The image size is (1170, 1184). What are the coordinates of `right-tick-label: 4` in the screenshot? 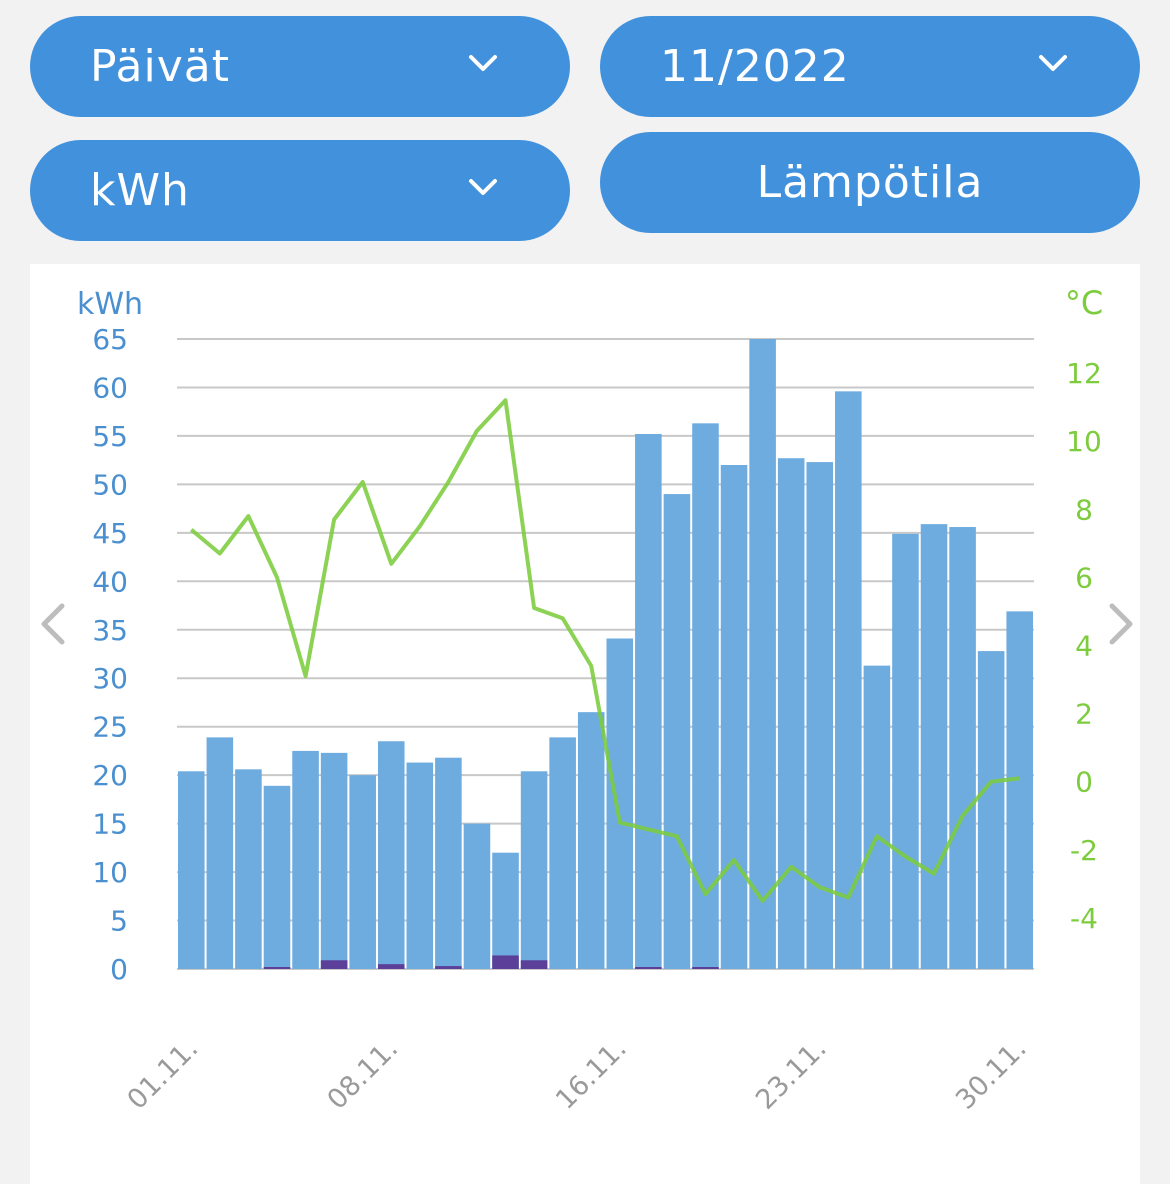 It's located at (1084, 645).